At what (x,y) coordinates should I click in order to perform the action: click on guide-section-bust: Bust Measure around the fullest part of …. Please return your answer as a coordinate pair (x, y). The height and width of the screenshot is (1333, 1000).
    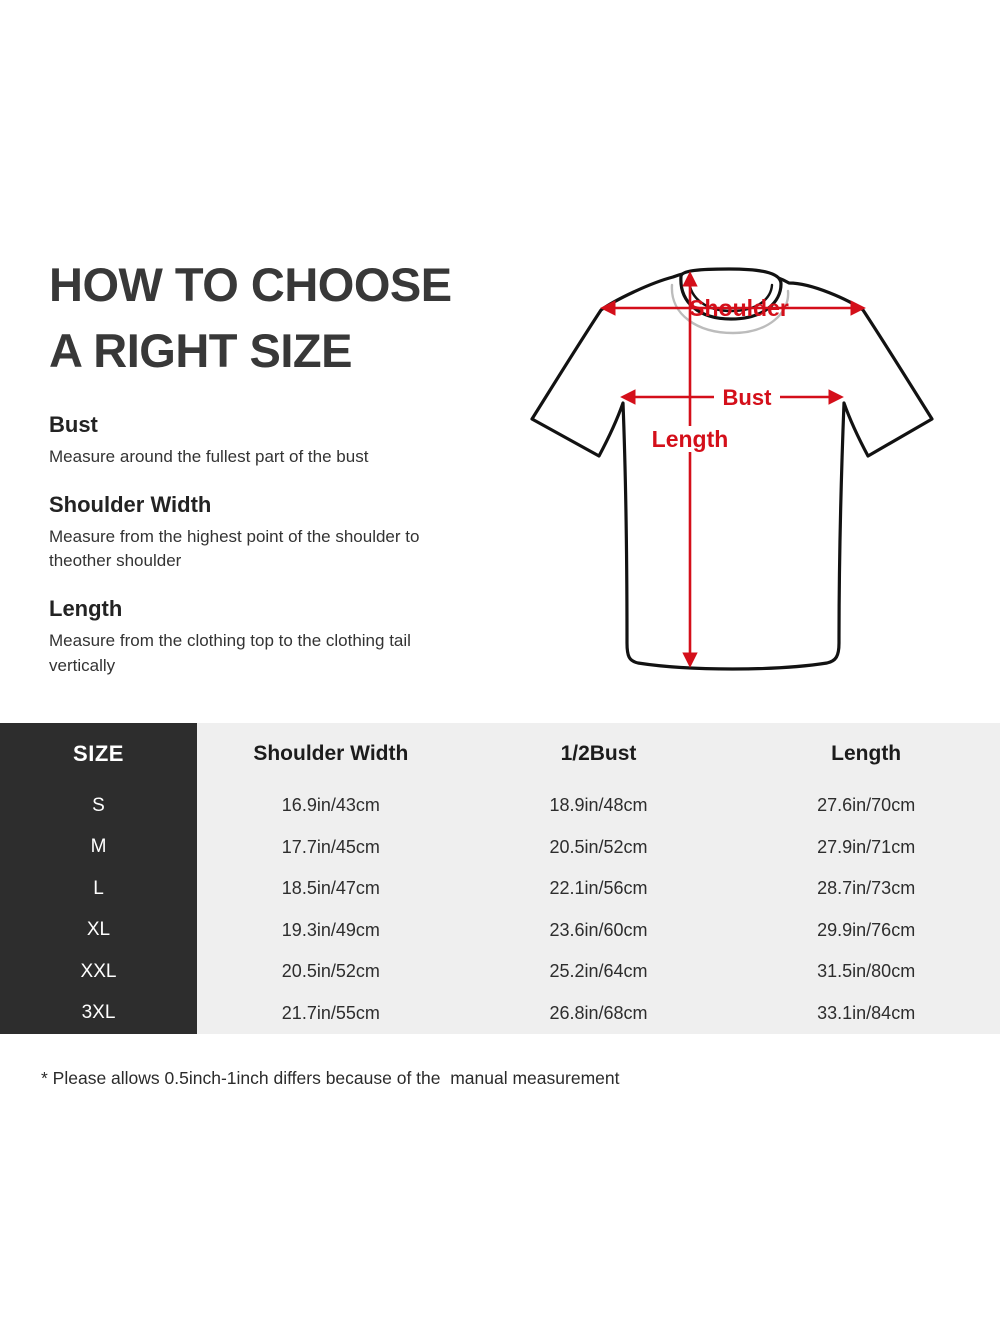
    Looking at the image, I should click on (264, 441).